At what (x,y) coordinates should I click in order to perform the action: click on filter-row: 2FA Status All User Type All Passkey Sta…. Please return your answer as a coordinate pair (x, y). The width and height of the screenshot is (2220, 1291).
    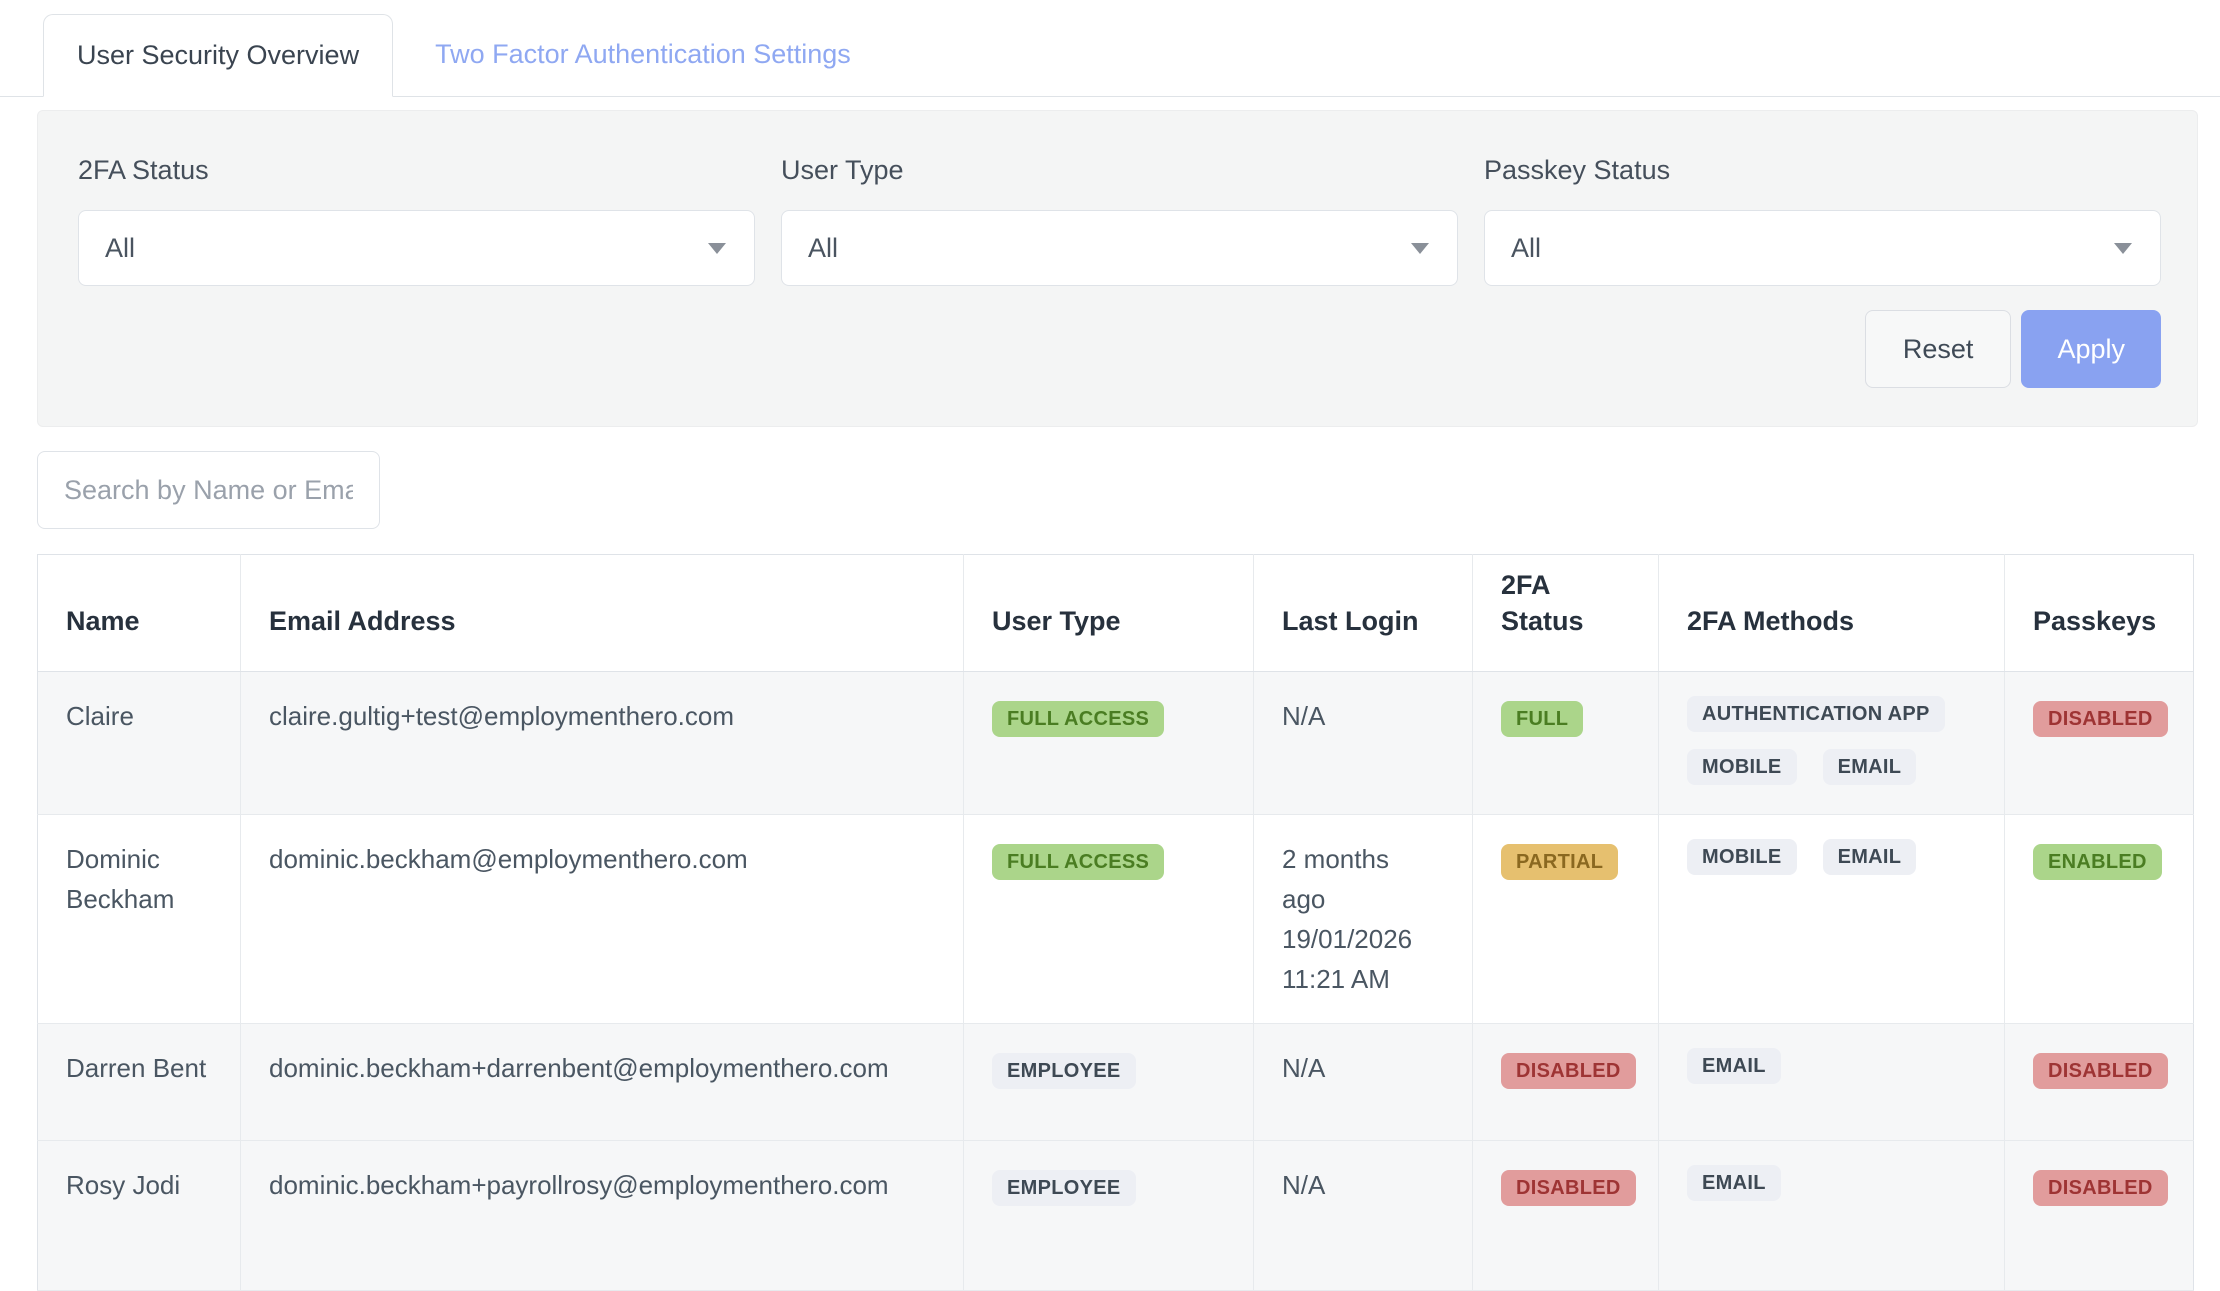
    Looking at the image, I should click on (1119, 220).